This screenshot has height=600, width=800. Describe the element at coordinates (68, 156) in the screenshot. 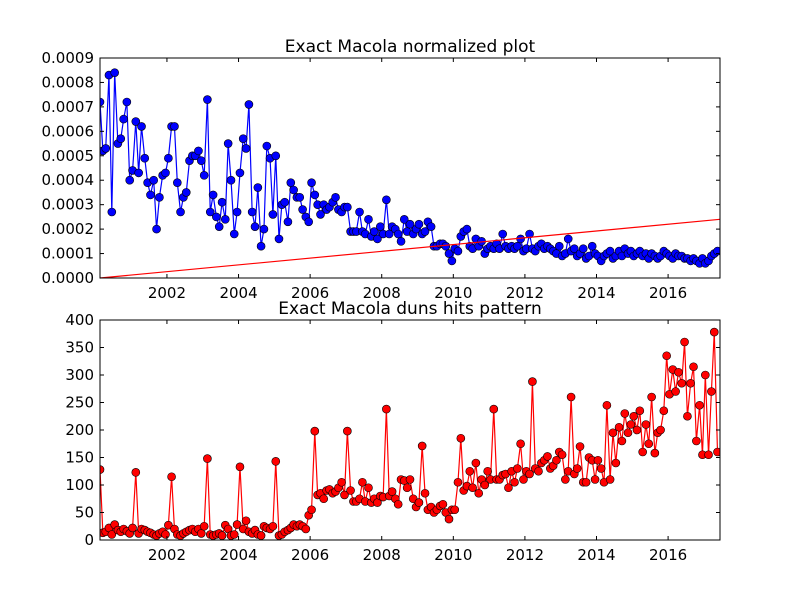

I see `y-tick-label: 0.0005` at that location.